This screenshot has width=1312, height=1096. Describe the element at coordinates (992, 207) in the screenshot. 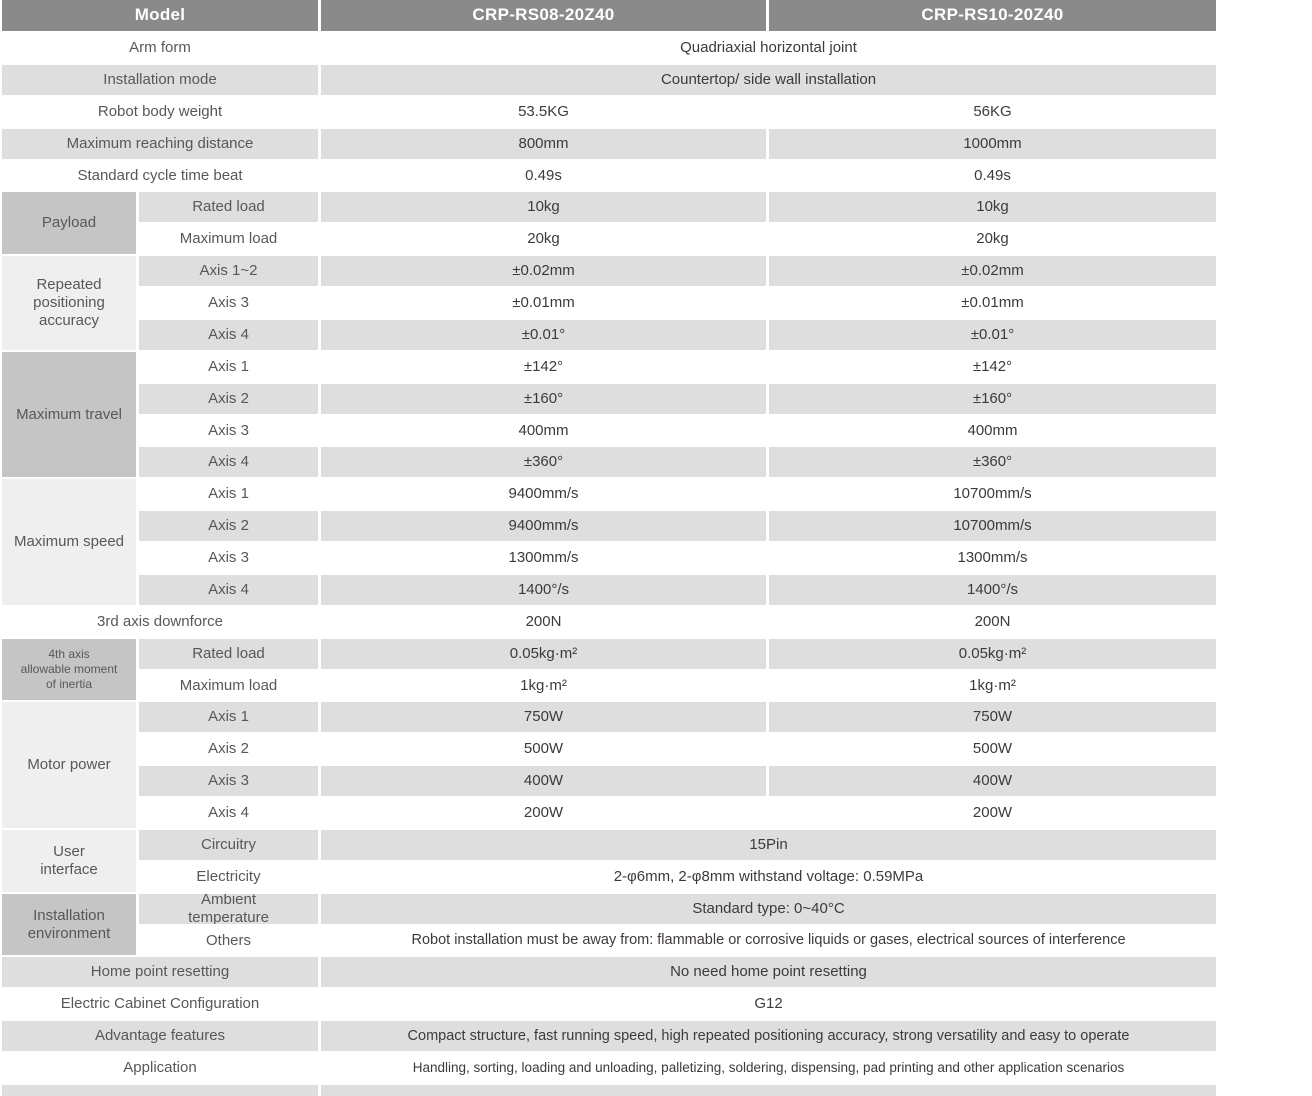

I see `payload-rated-load-value-2: 10kg` at that location.